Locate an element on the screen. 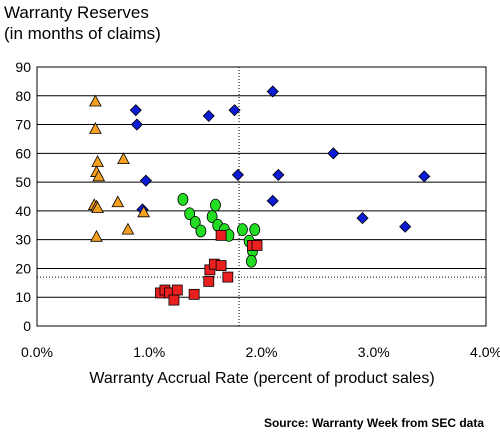 The image size is (500, 439). y-tick-label-1: 10 is located at coordinates (23, 297).